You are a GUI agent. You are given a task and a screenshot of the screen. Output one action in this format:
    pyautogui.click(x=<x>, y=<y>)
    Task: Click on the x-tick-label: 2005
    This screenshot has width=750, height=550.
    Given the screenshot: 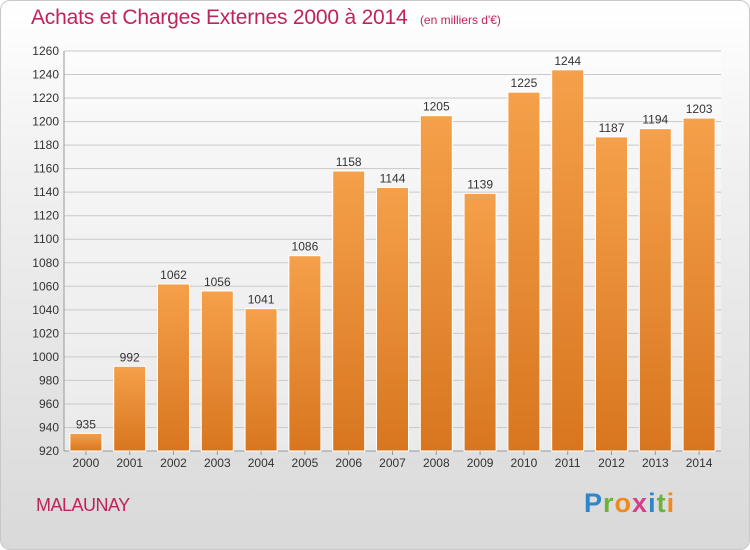 What is the action you would take?
    pyautogui.click(x=305, y=463)
    